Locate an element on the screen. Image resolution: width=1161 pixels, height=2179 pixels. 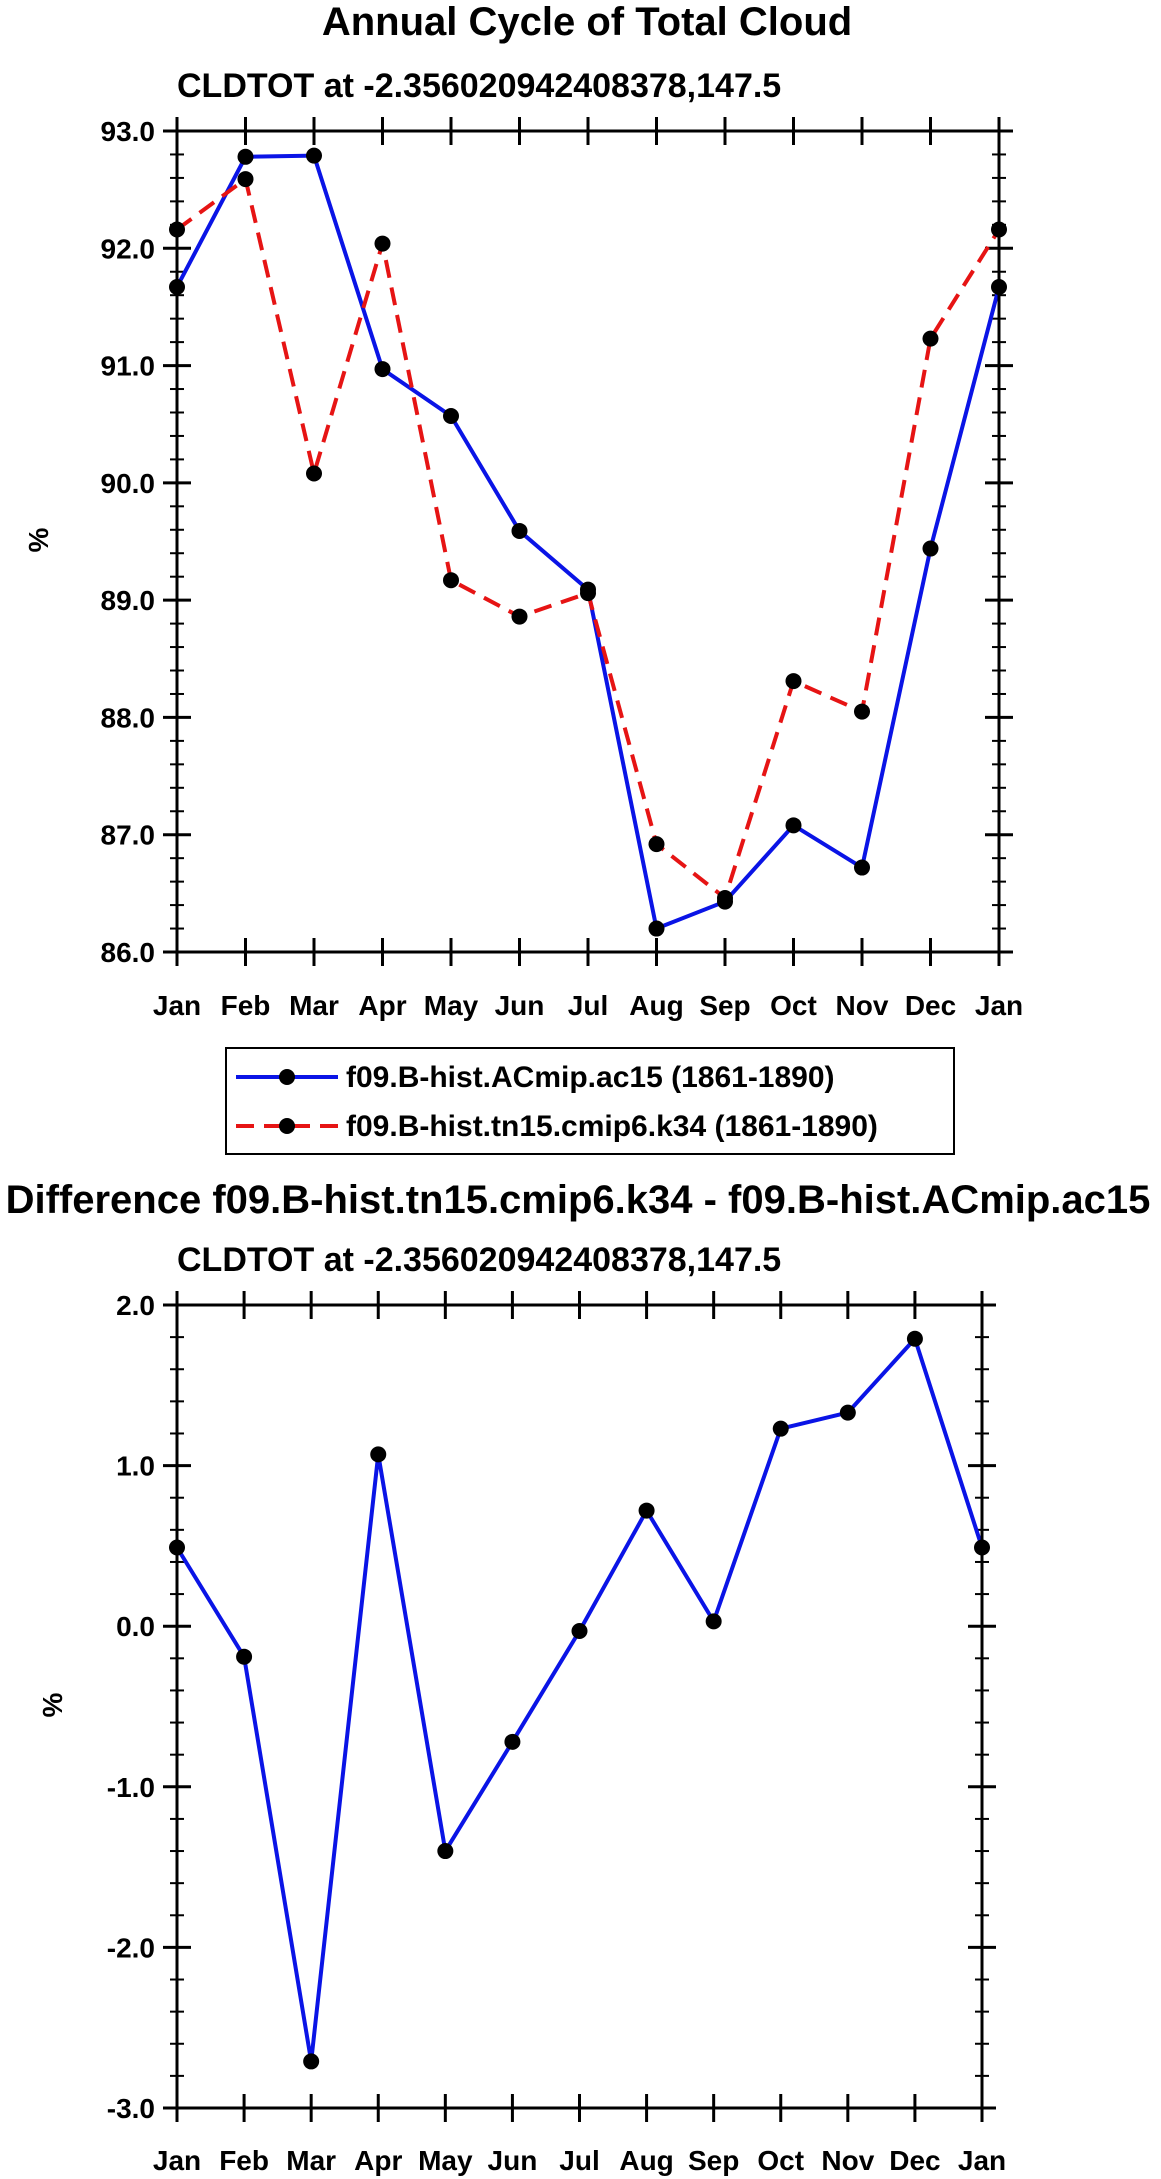
y-tick-label: 89.0 is located at coordinates (128, 600).